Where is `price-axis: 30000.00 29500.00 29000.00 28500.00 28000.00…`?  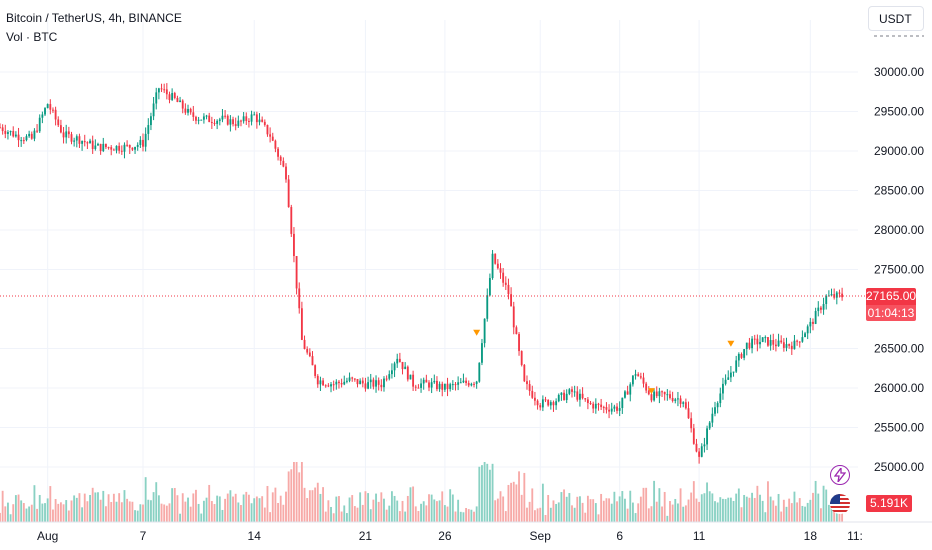 price-axis: 30000.00 29500.00 29000.00 28500.00 28000.00… is located at coordinates (899, 254).